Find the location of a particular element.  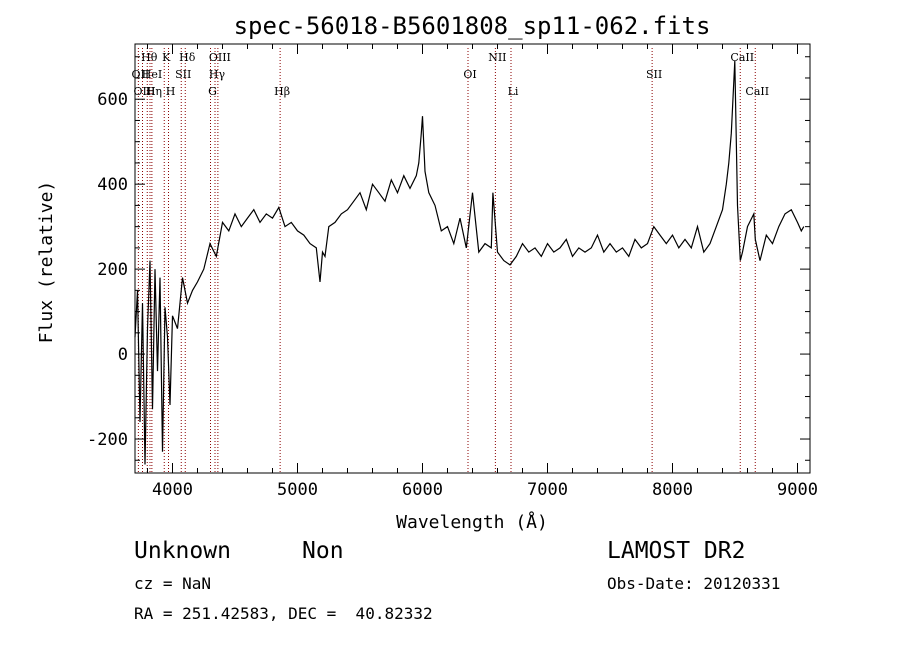

line-label: Hβ is located at coordinates (282, 91).